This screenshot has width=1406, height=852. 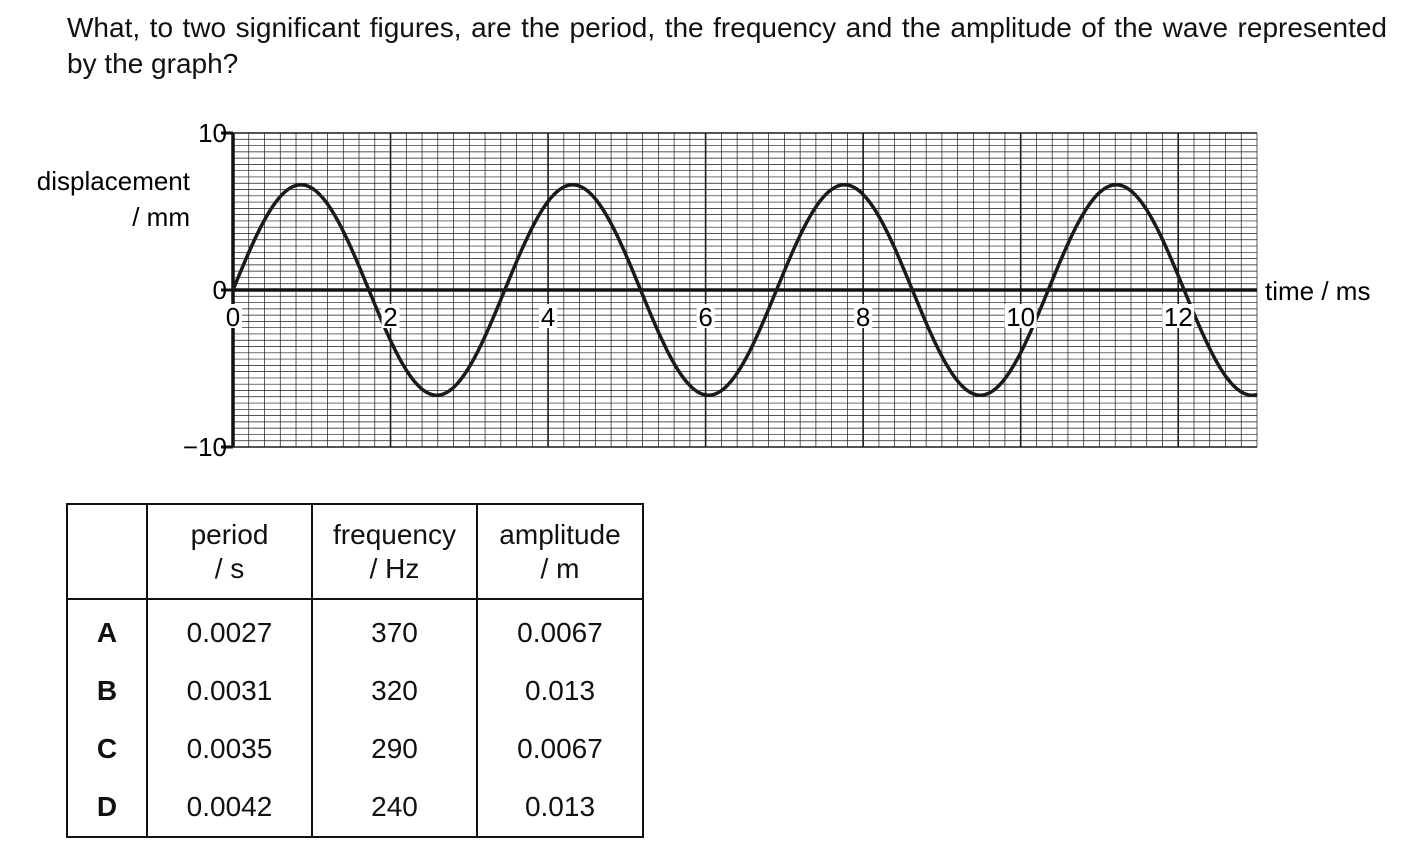 I want to click on period-cell: 0.0031, so click(x=229, y=691).